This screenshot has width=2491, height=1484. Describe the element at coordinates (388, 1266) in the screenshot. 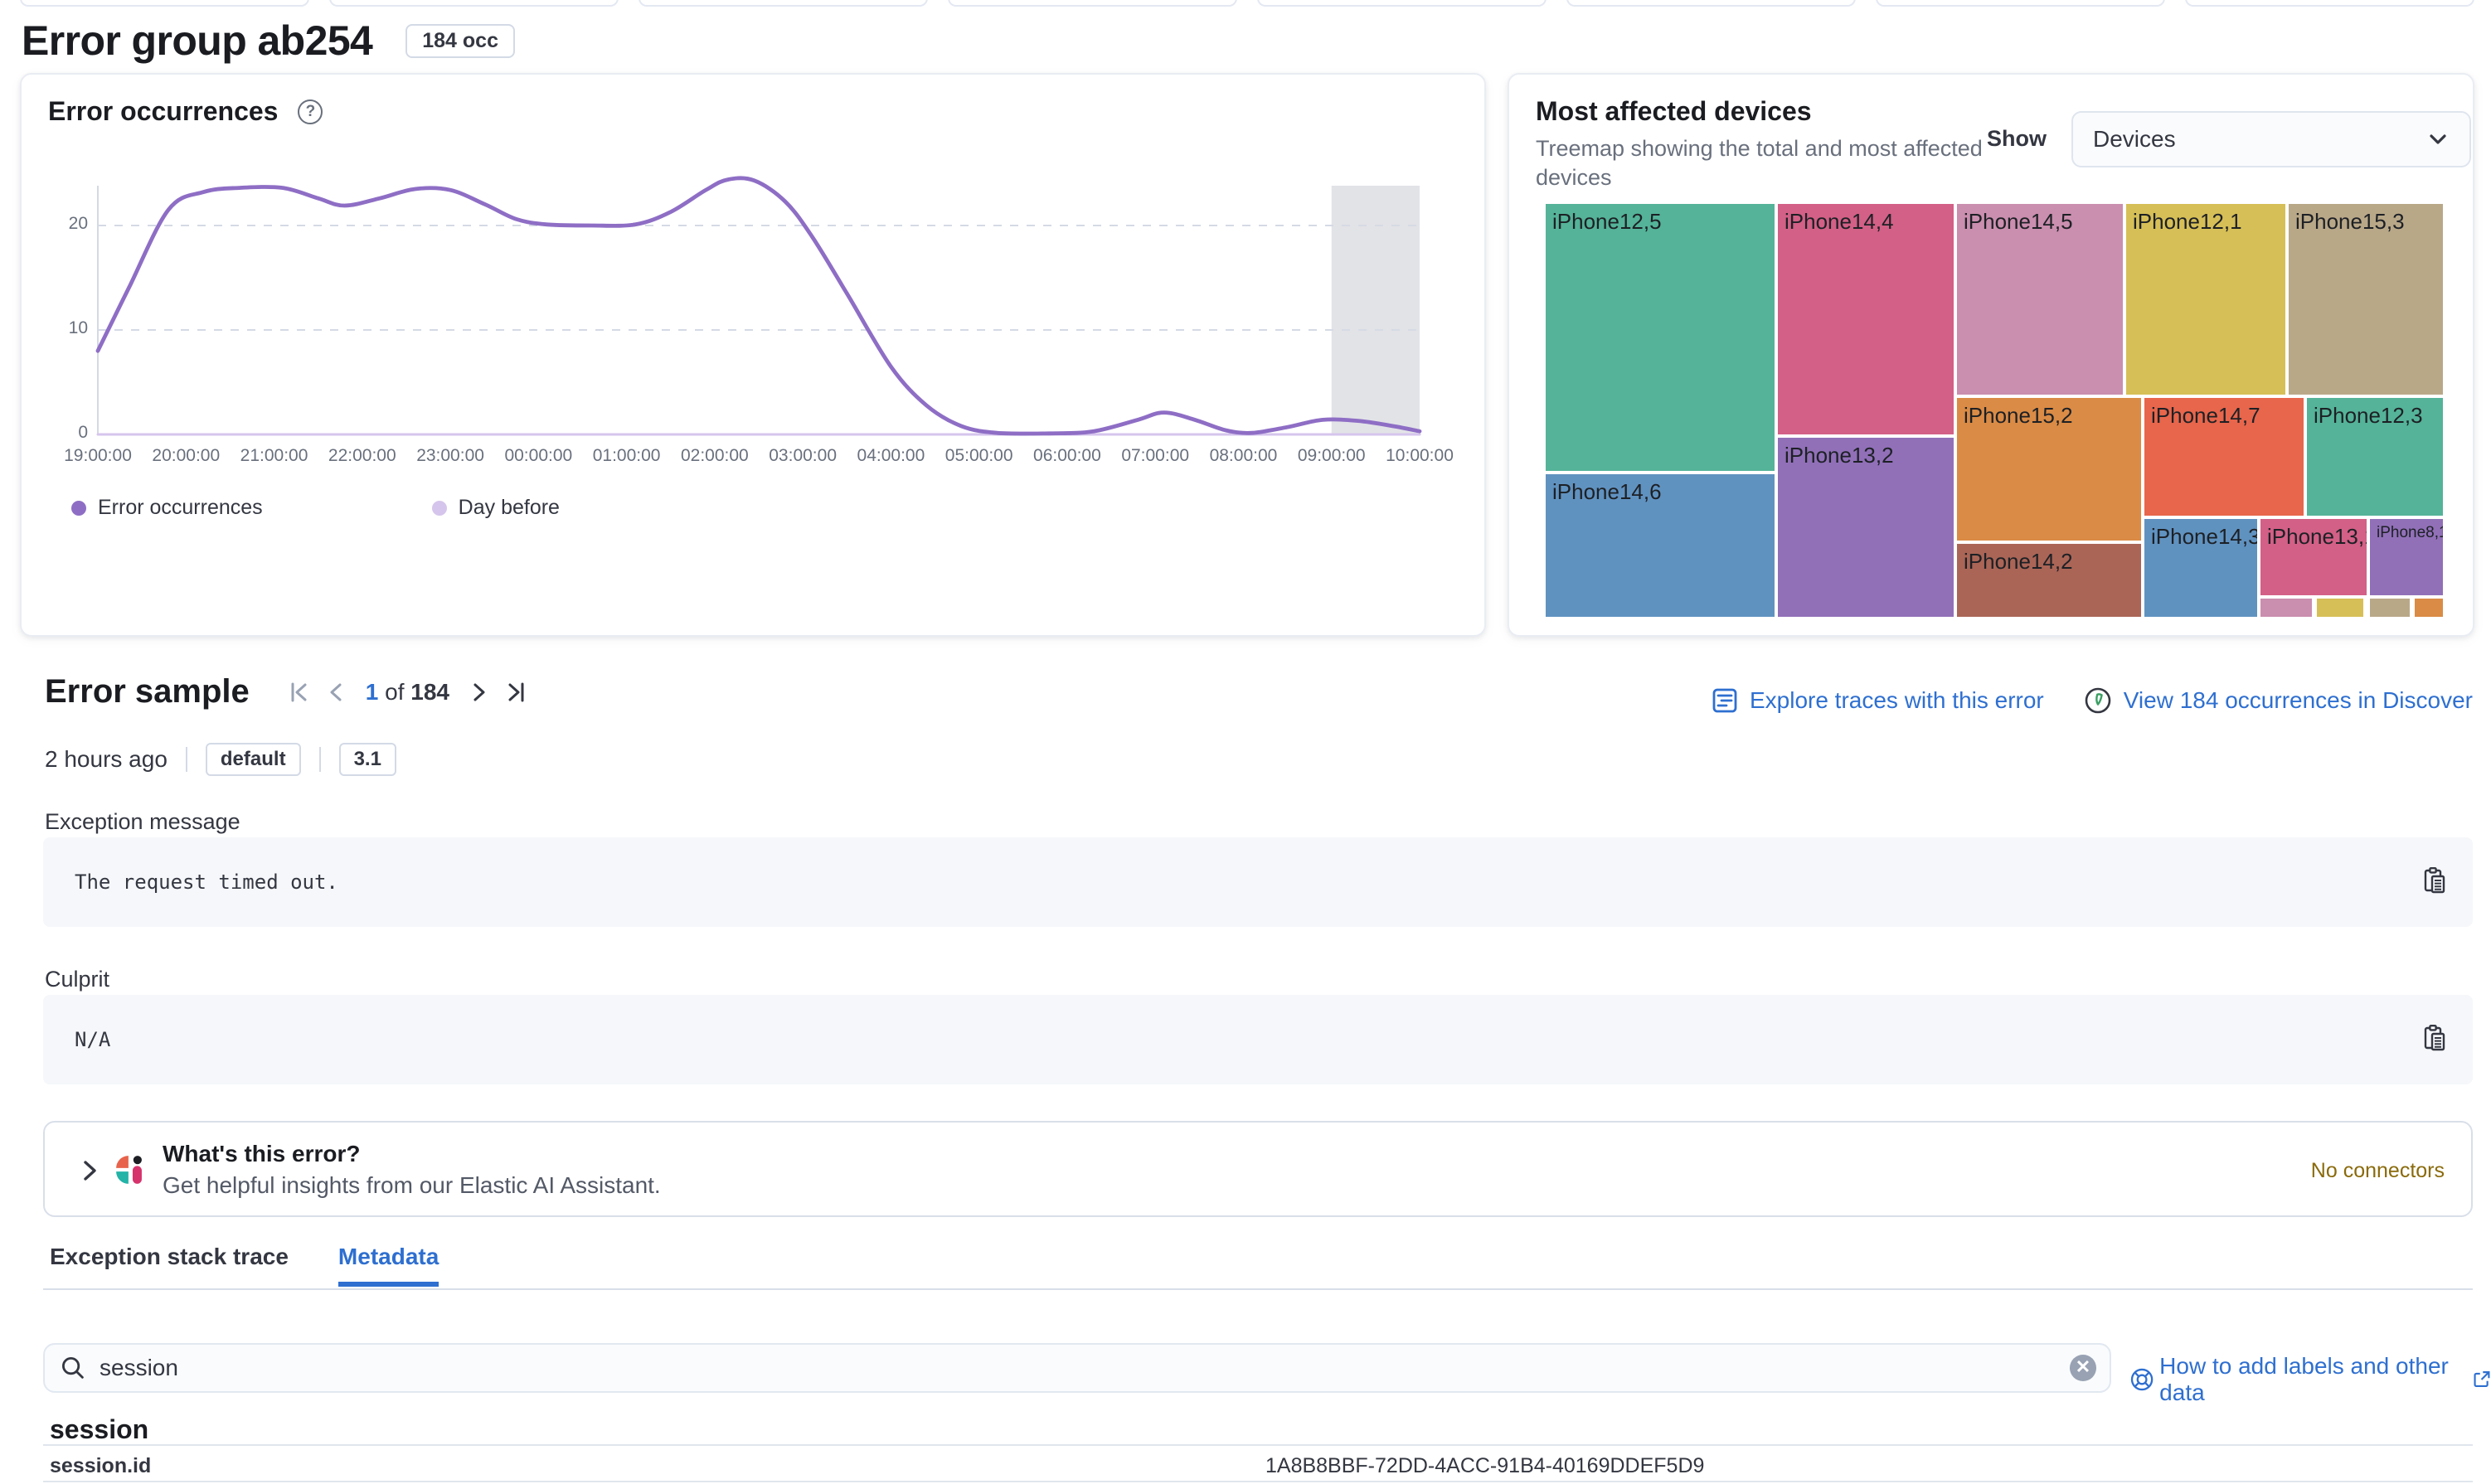

I see `tab-metadata: Metadata` at that location.